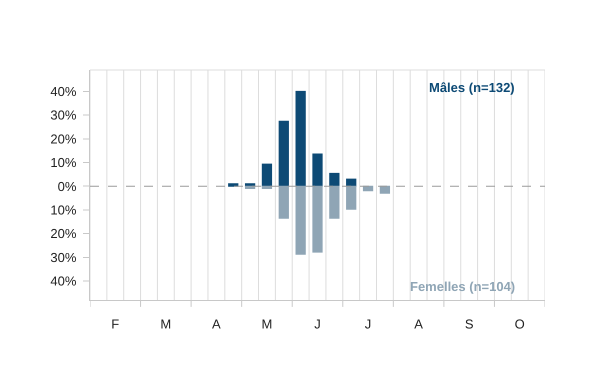 Image resolution: width=600 pixels, height=390 pixels. What do you see at coordinates (115, 324) in the screenshot?
I see `x-tick-label: F` at bounding box center [115, 324].